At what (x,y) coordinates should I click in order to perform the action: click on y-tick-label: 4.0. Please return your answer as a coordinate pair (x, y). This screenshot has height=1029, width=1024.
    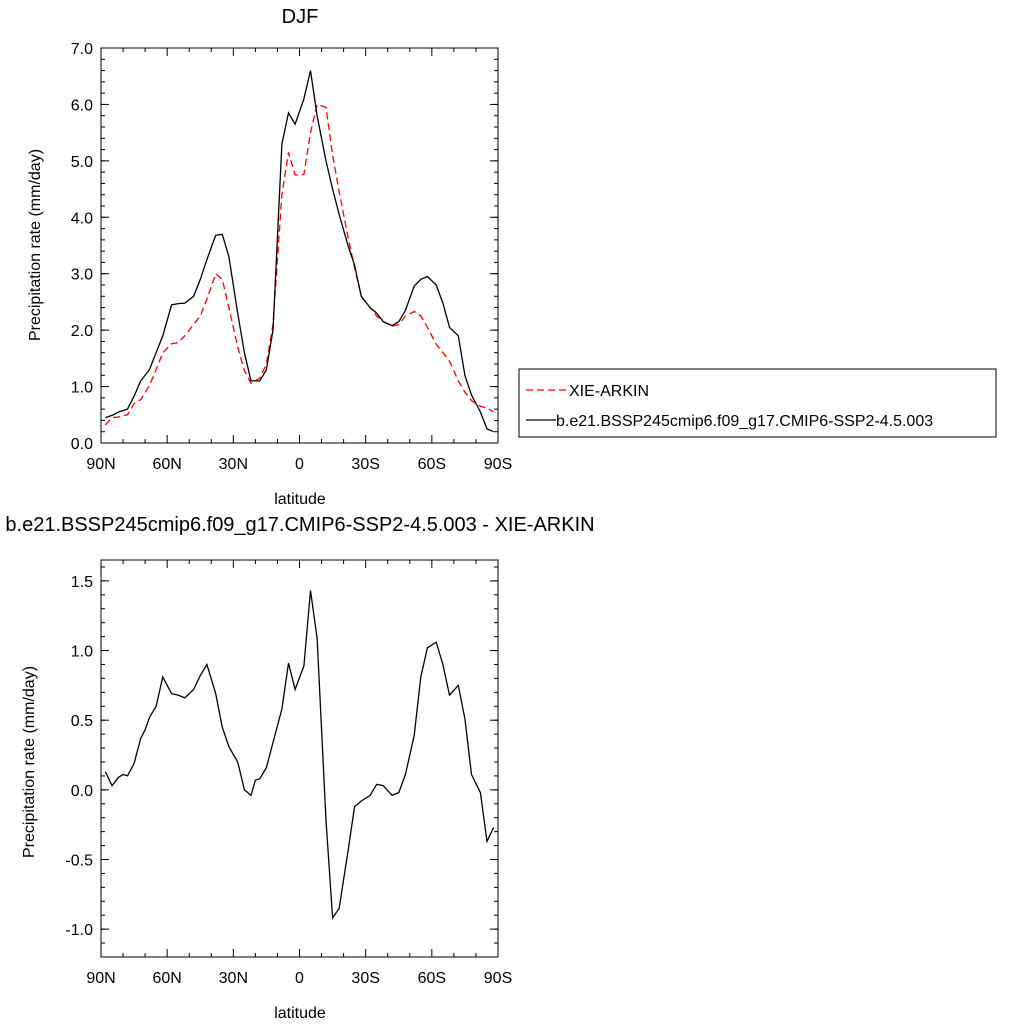
    Looking at the image, I should click on (82, 218).